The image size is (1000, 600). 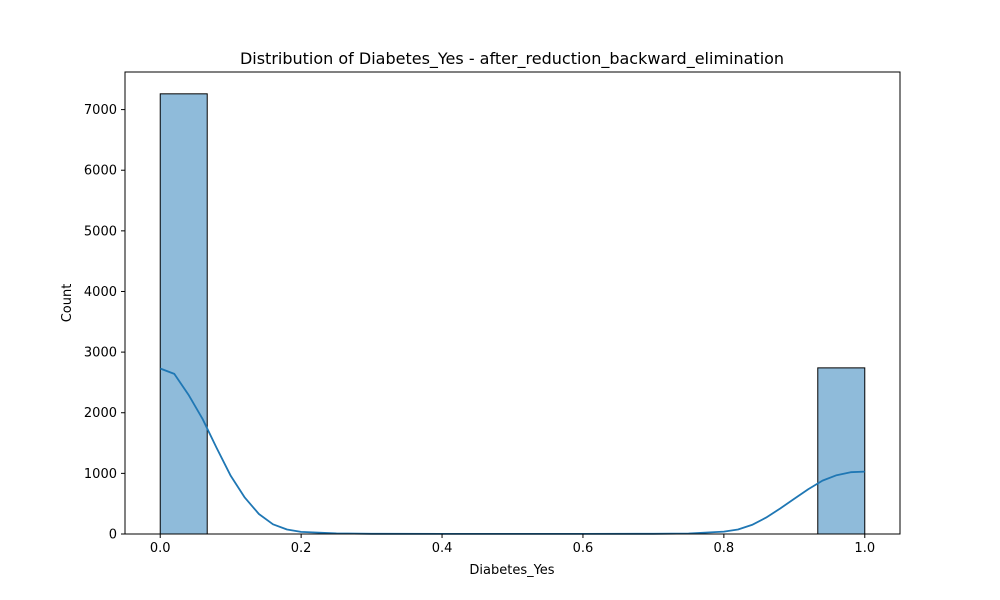 What do you see at coordinates (512, 545) in the screenshot?
I see `x-axis: 0.0 0.2 0.4 0.6 0.8 1.0` at bounding box center [512, 545].